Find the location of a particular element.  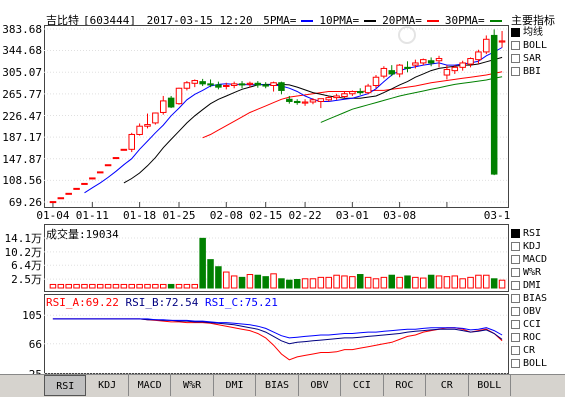

indicator-option-label: OBV is located at coordinates (532, 311).